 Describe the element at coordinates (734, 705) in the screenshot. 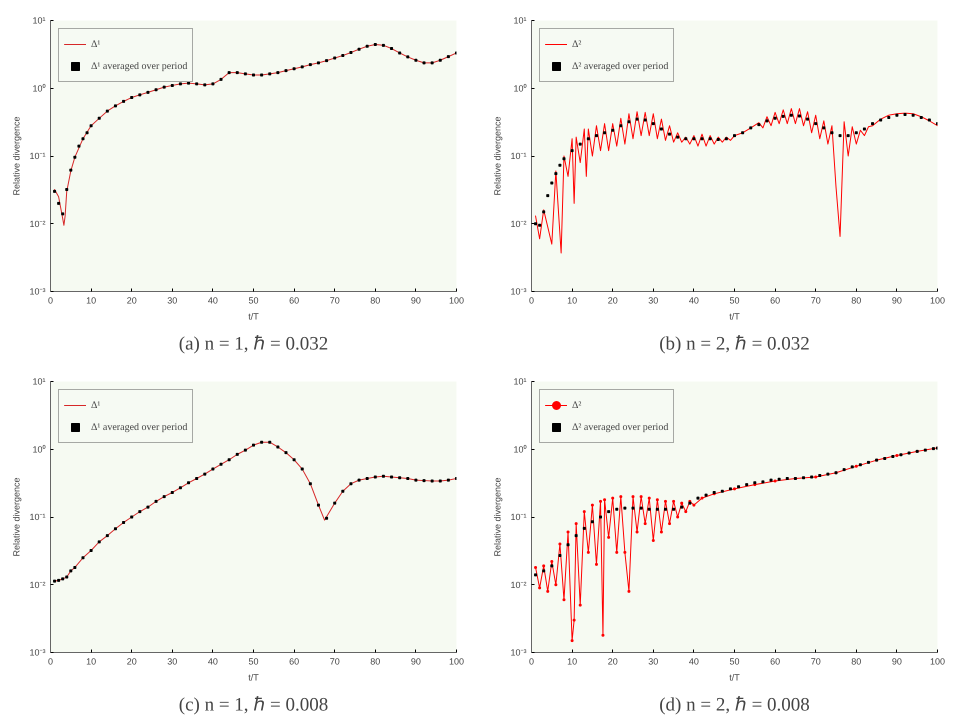

I see `text: (d) n = 2, ℏ = 0.008` at that location.